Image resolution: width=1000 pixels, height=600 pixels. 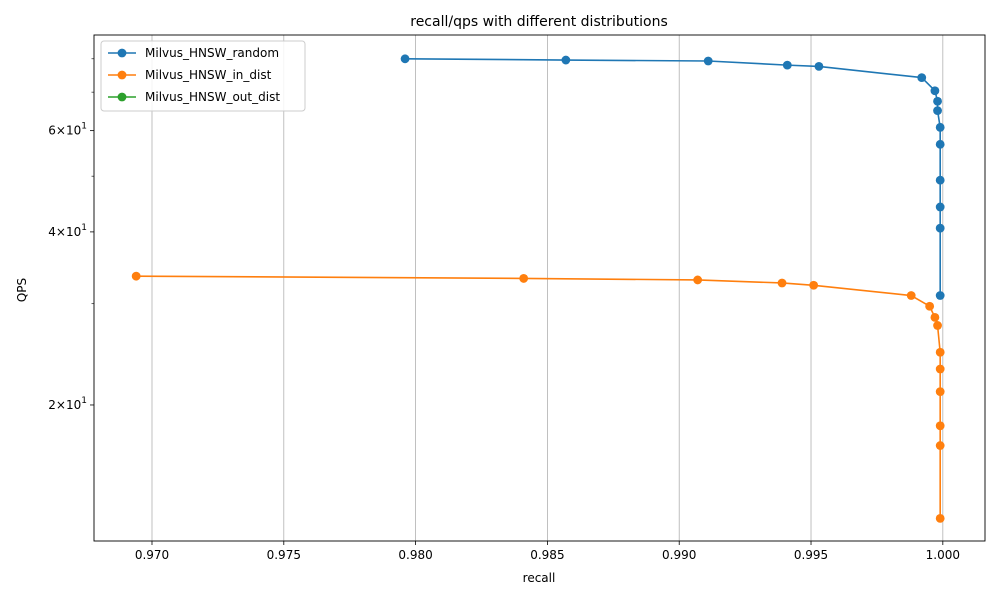 I want to click on y-tick-label: 2×10¹, so click(x=67, y=404).